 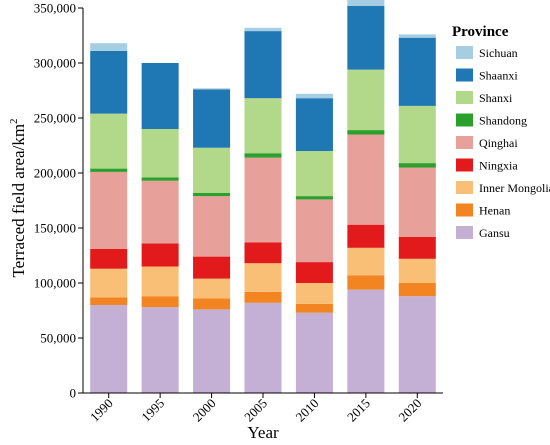 What do you see at coordinates (464, 165) in the screenshot?
I see `legend-swatch-ningxia` at bounding box center [464, 165].